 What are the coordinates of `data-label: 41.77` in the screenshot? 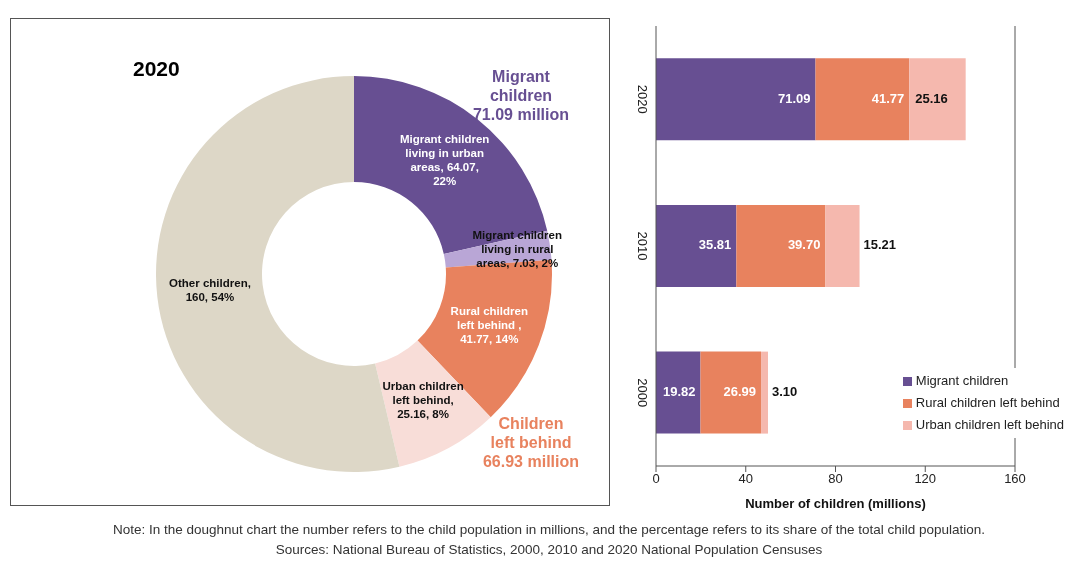 It's located at (888, 98).